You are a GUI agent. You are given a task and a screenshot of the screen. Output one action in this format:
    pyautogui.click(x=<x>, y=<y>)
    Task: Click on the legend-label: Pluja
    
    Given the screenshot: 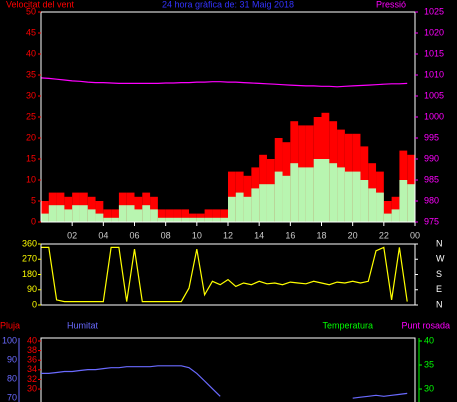 What is the action you would take?
    pyautogui.click(x=10, y=325)
    